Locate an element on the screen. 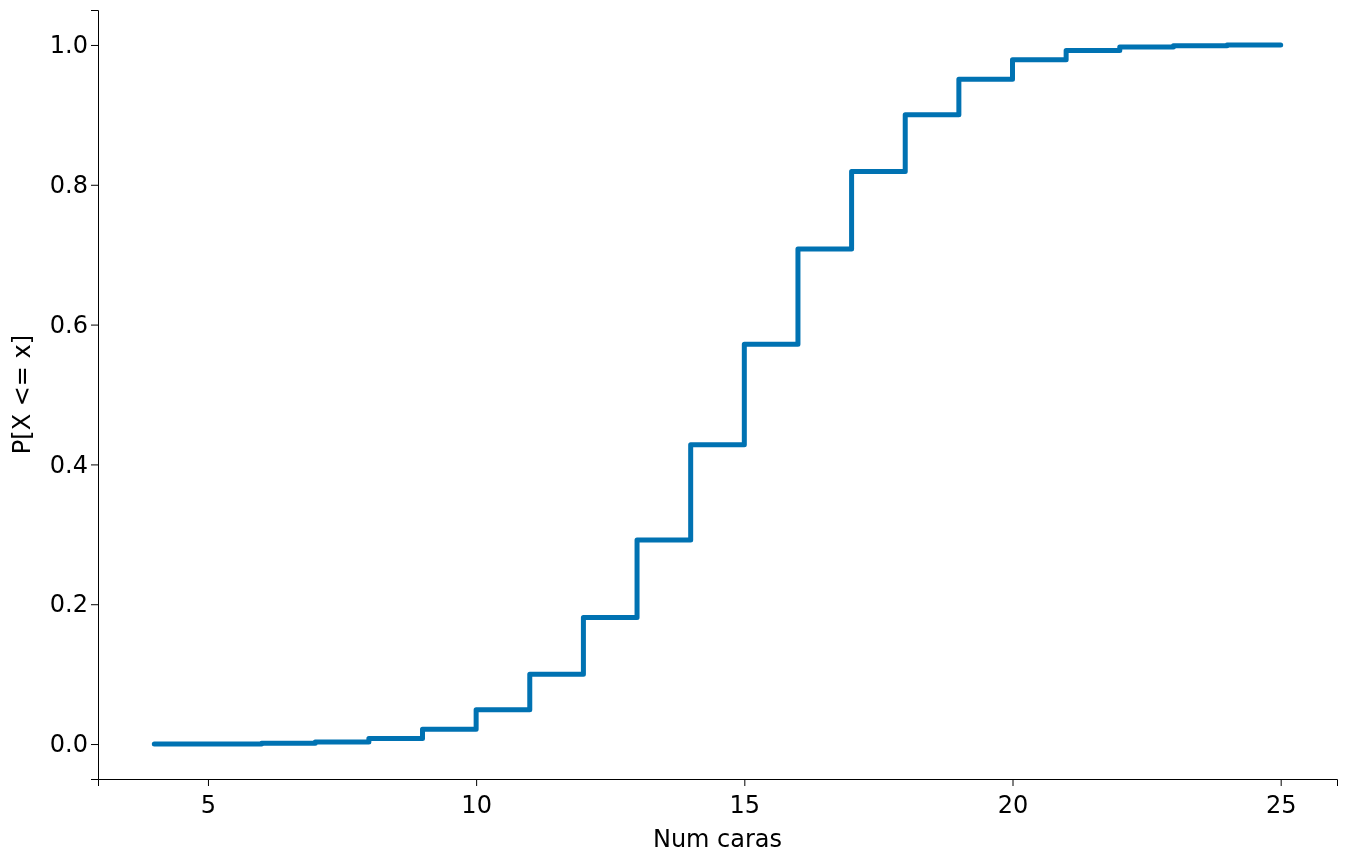 The width and height of the screenshot is (1347, 861). y-tick-label: 0.8 is located at coordinates (68, 184).